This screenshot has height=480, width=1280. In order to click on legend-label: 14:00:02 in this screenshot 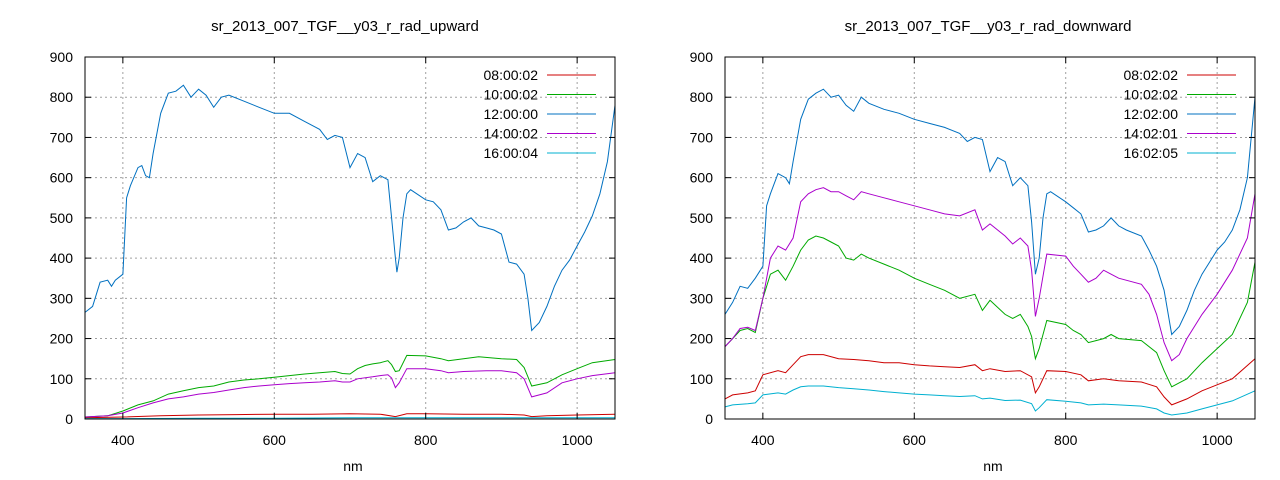, I will do `click(511, 134)`.